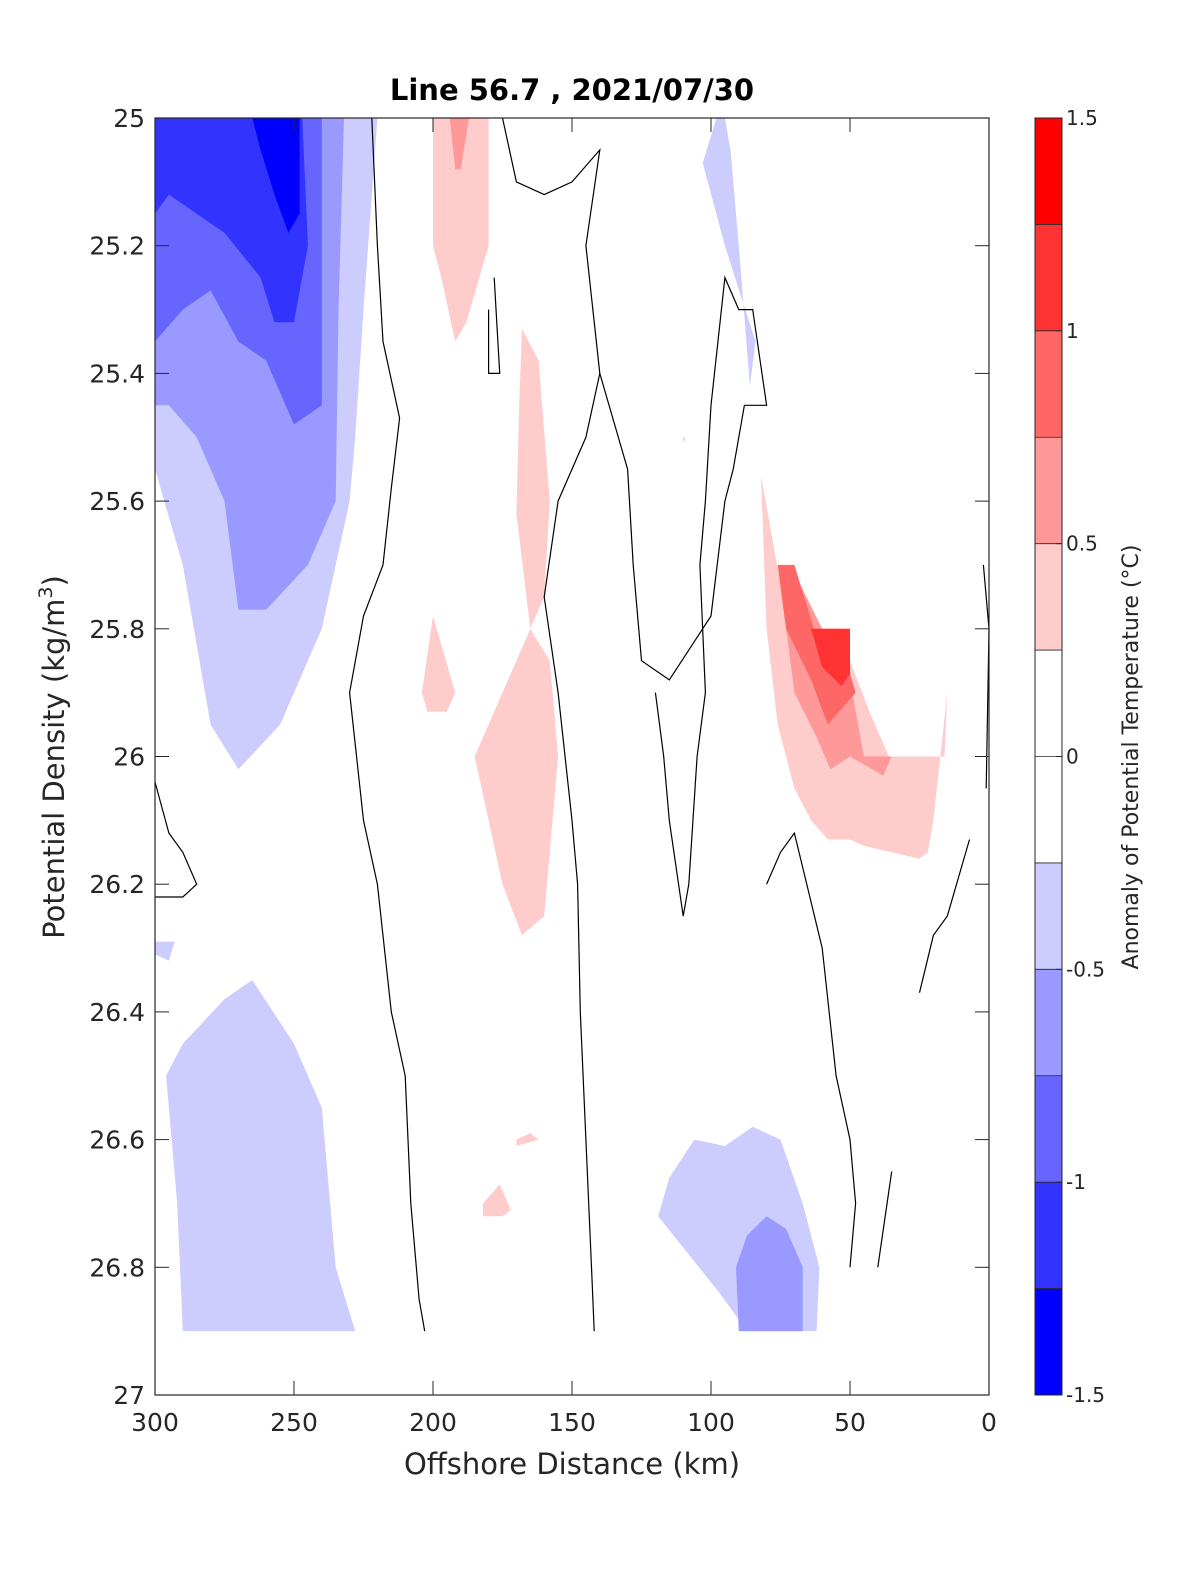 This screenshot has height=1575, width=1200. I want to click on x-axis-label: Offshore Distance (km), so click(572, 1464).